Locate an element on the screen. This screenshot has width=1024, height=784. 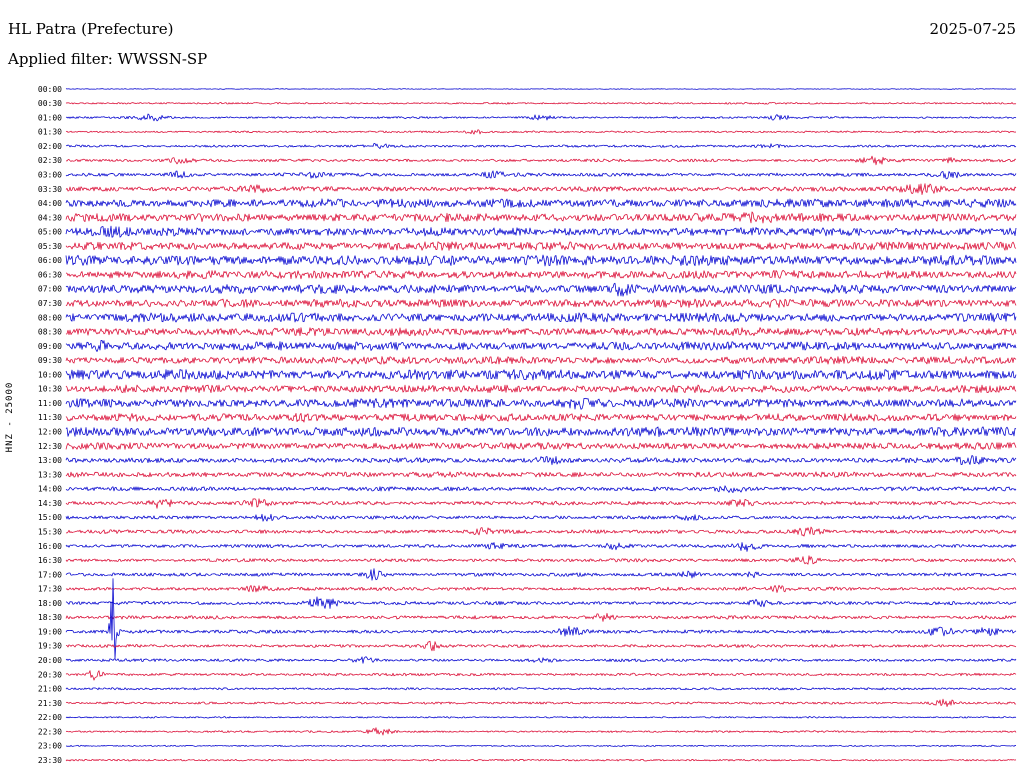
trace-time-label: 16:00 is located at coordinates (50, 546).